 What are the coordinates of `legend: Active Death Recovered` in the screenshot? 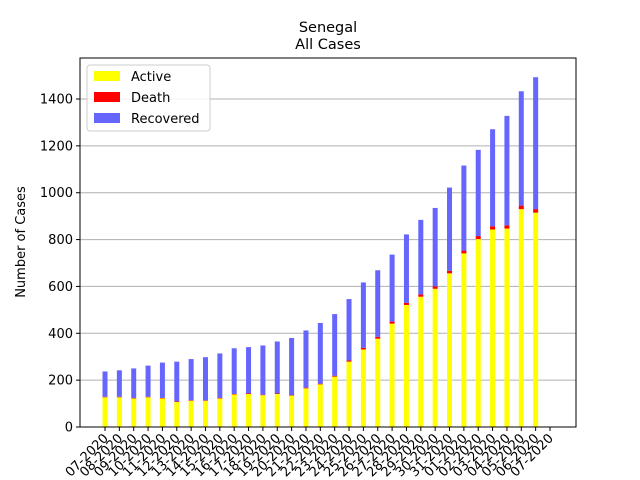 It's located at (148, 98).